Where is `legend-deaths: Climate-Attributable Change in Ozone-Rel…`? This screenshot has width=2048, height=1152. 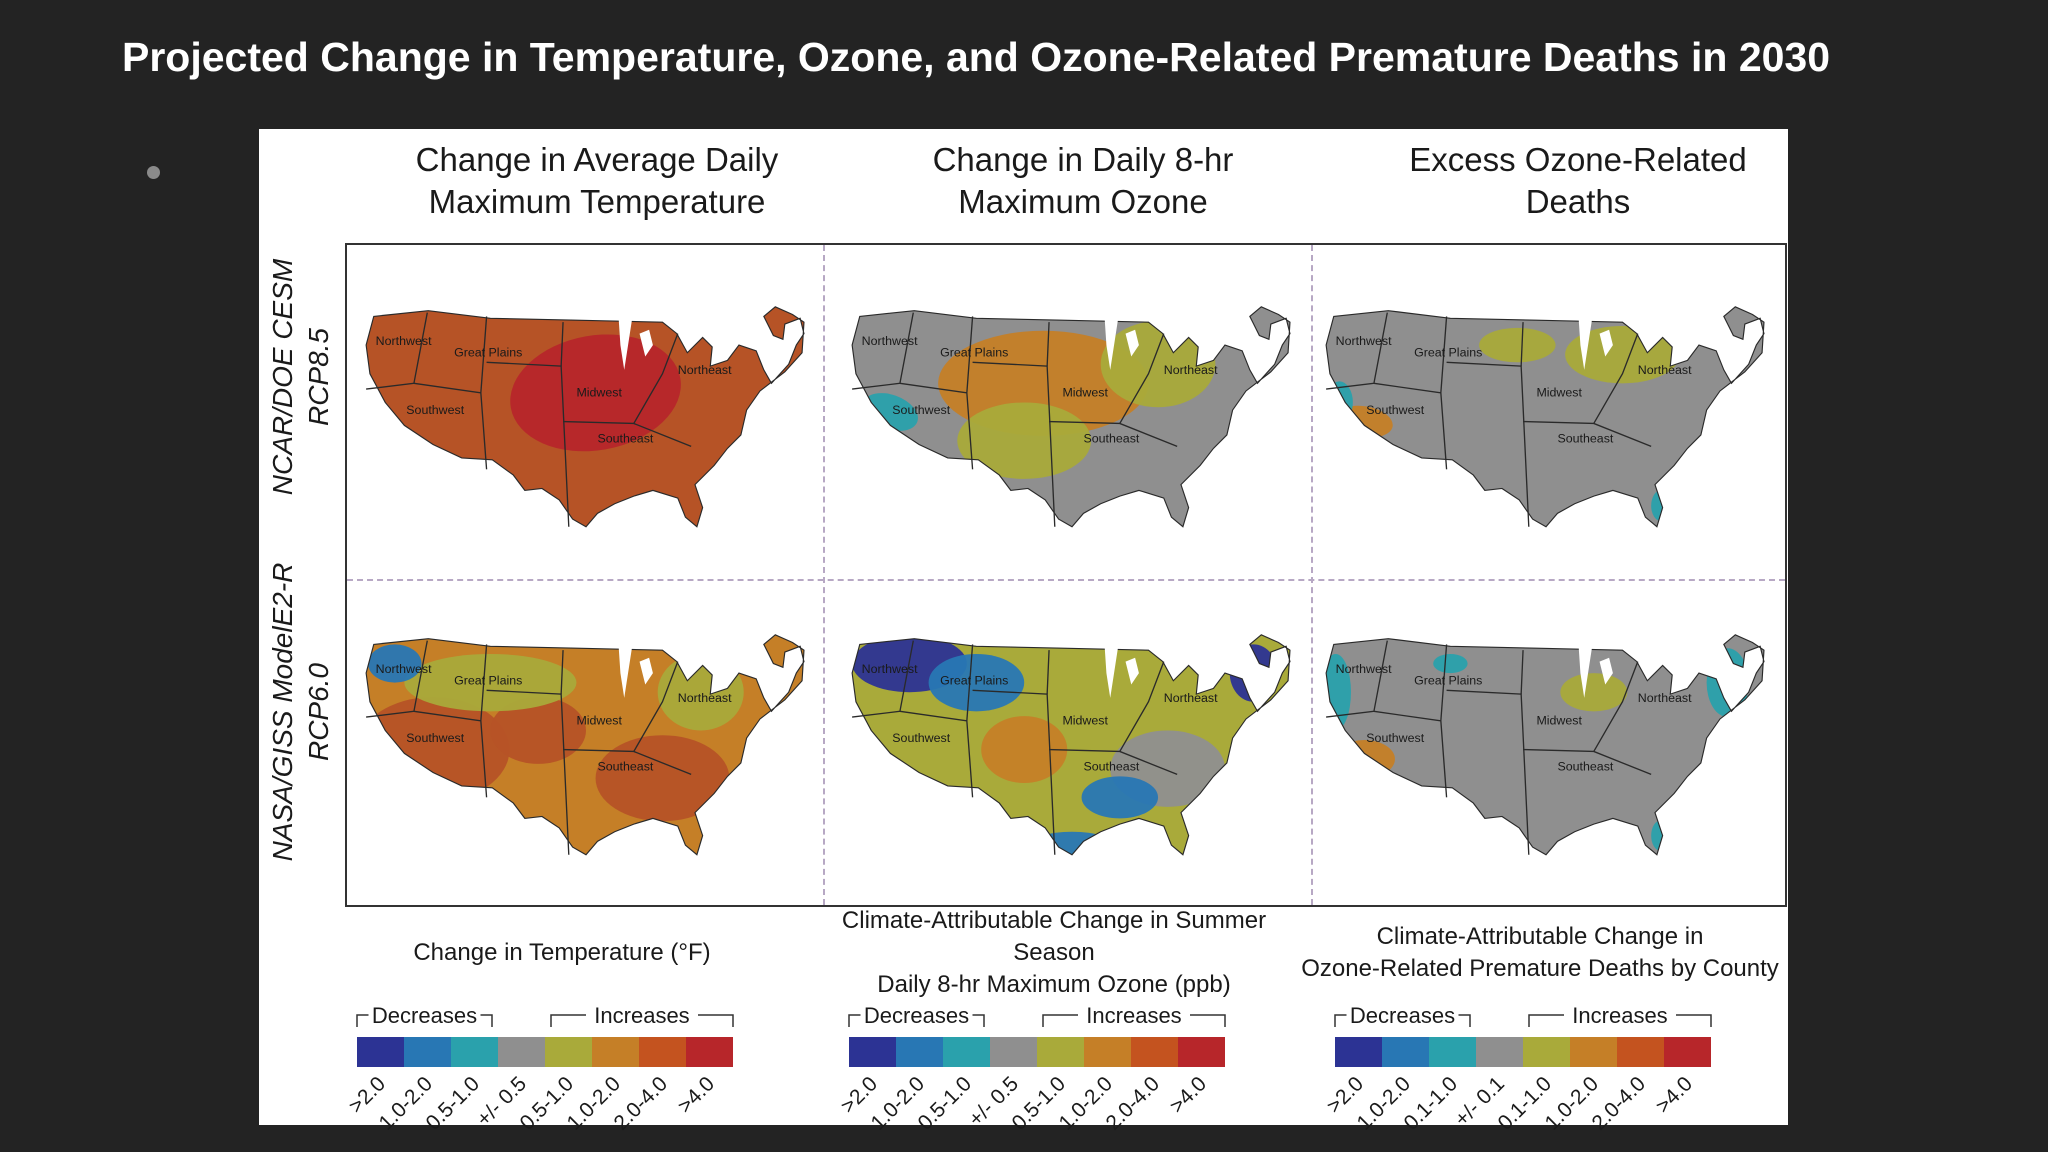
legend-deaths: Climate-Attributable Change in Ozone-Rel… is located at coordinates (1540, 1030).